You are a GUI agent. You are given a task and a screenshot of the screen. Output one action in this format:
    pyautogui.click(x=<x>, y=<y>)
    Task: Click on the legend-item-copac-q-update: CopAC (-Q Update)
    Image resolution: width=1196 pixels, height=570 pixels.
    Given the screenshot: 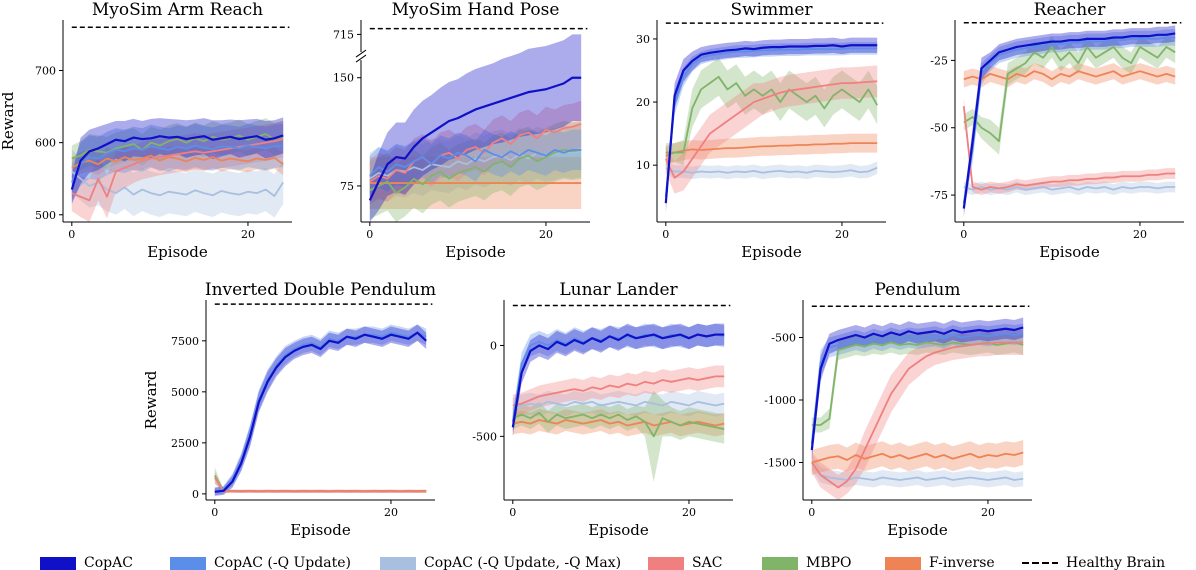 What is the action you would take?
    pyautogui.click(x=260, y=562)
    